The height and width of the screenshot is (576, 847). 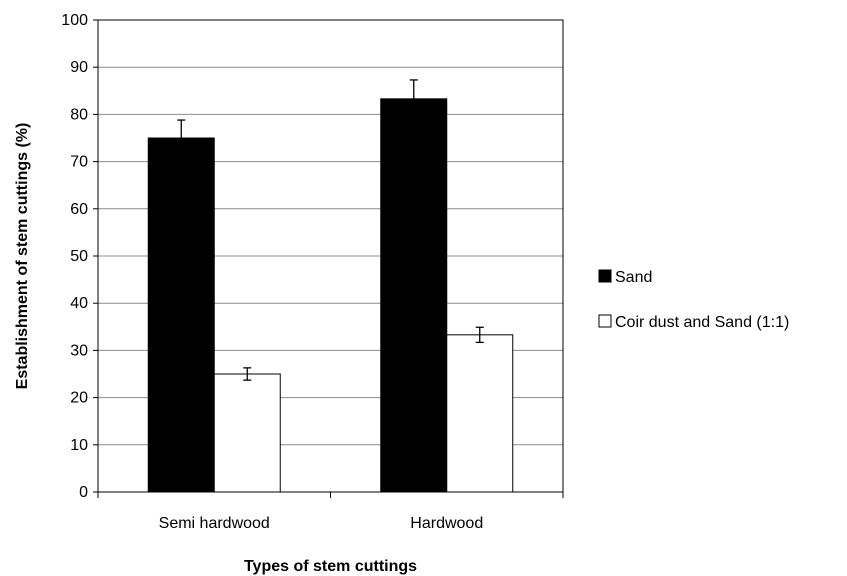 What do you see at coordinates (74, 20) in the screenshot?
I see `y-tick-label: 100` at bounding box center [74, 20].